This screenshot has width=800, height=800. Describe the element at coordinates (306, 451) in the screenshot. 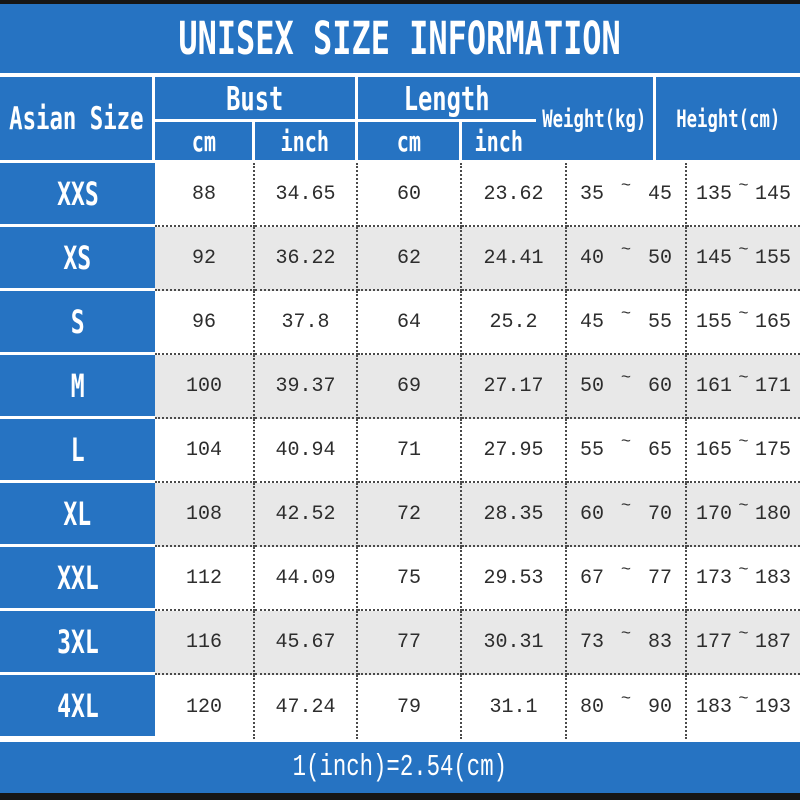

I see `bust-inch-cell: 40.94` at that location.